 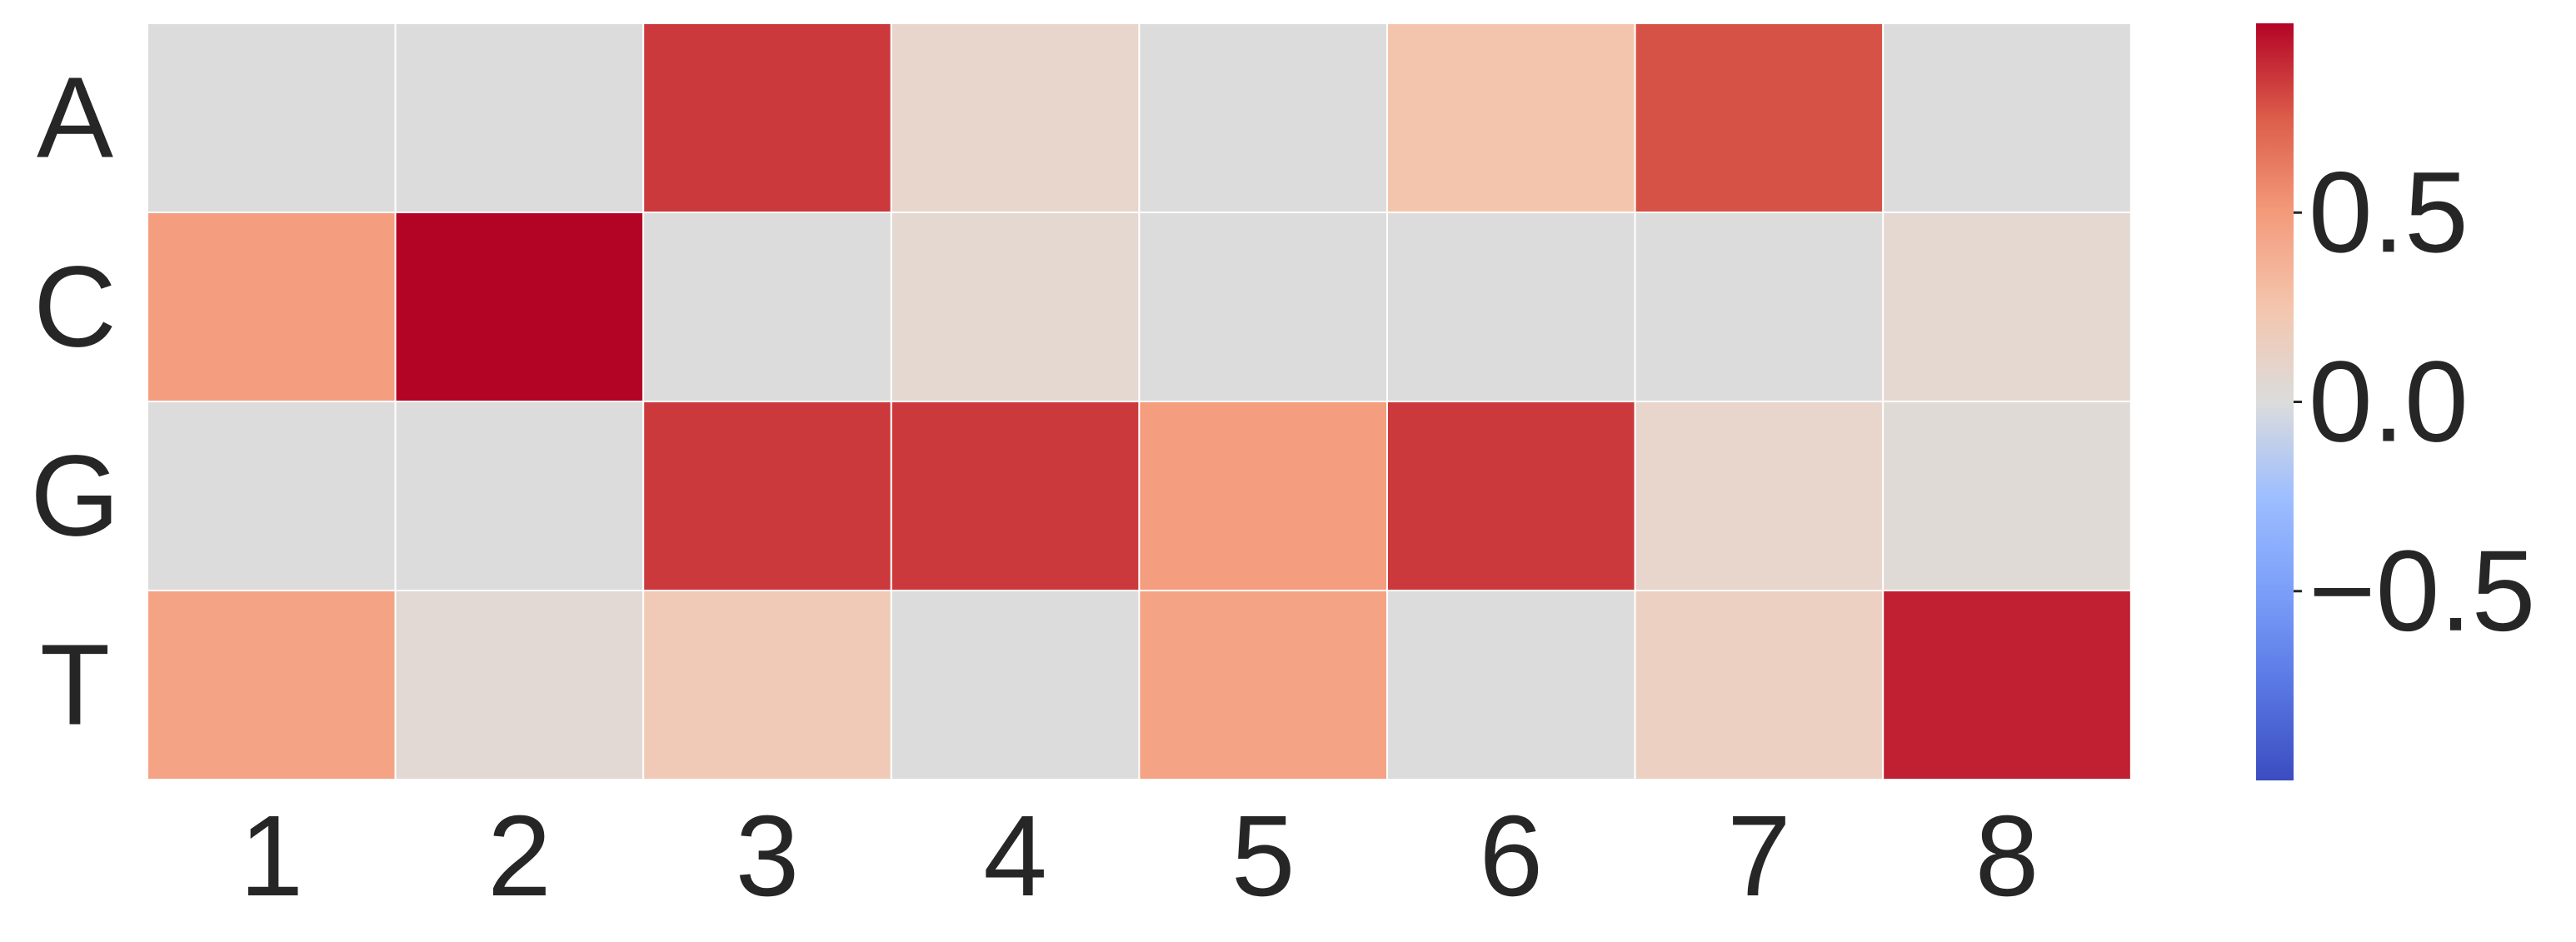 What do you see at coordinates (2007, 856) in the screenshot?
I see `x-tick-label: 8` at bounding box center [2007, 856].